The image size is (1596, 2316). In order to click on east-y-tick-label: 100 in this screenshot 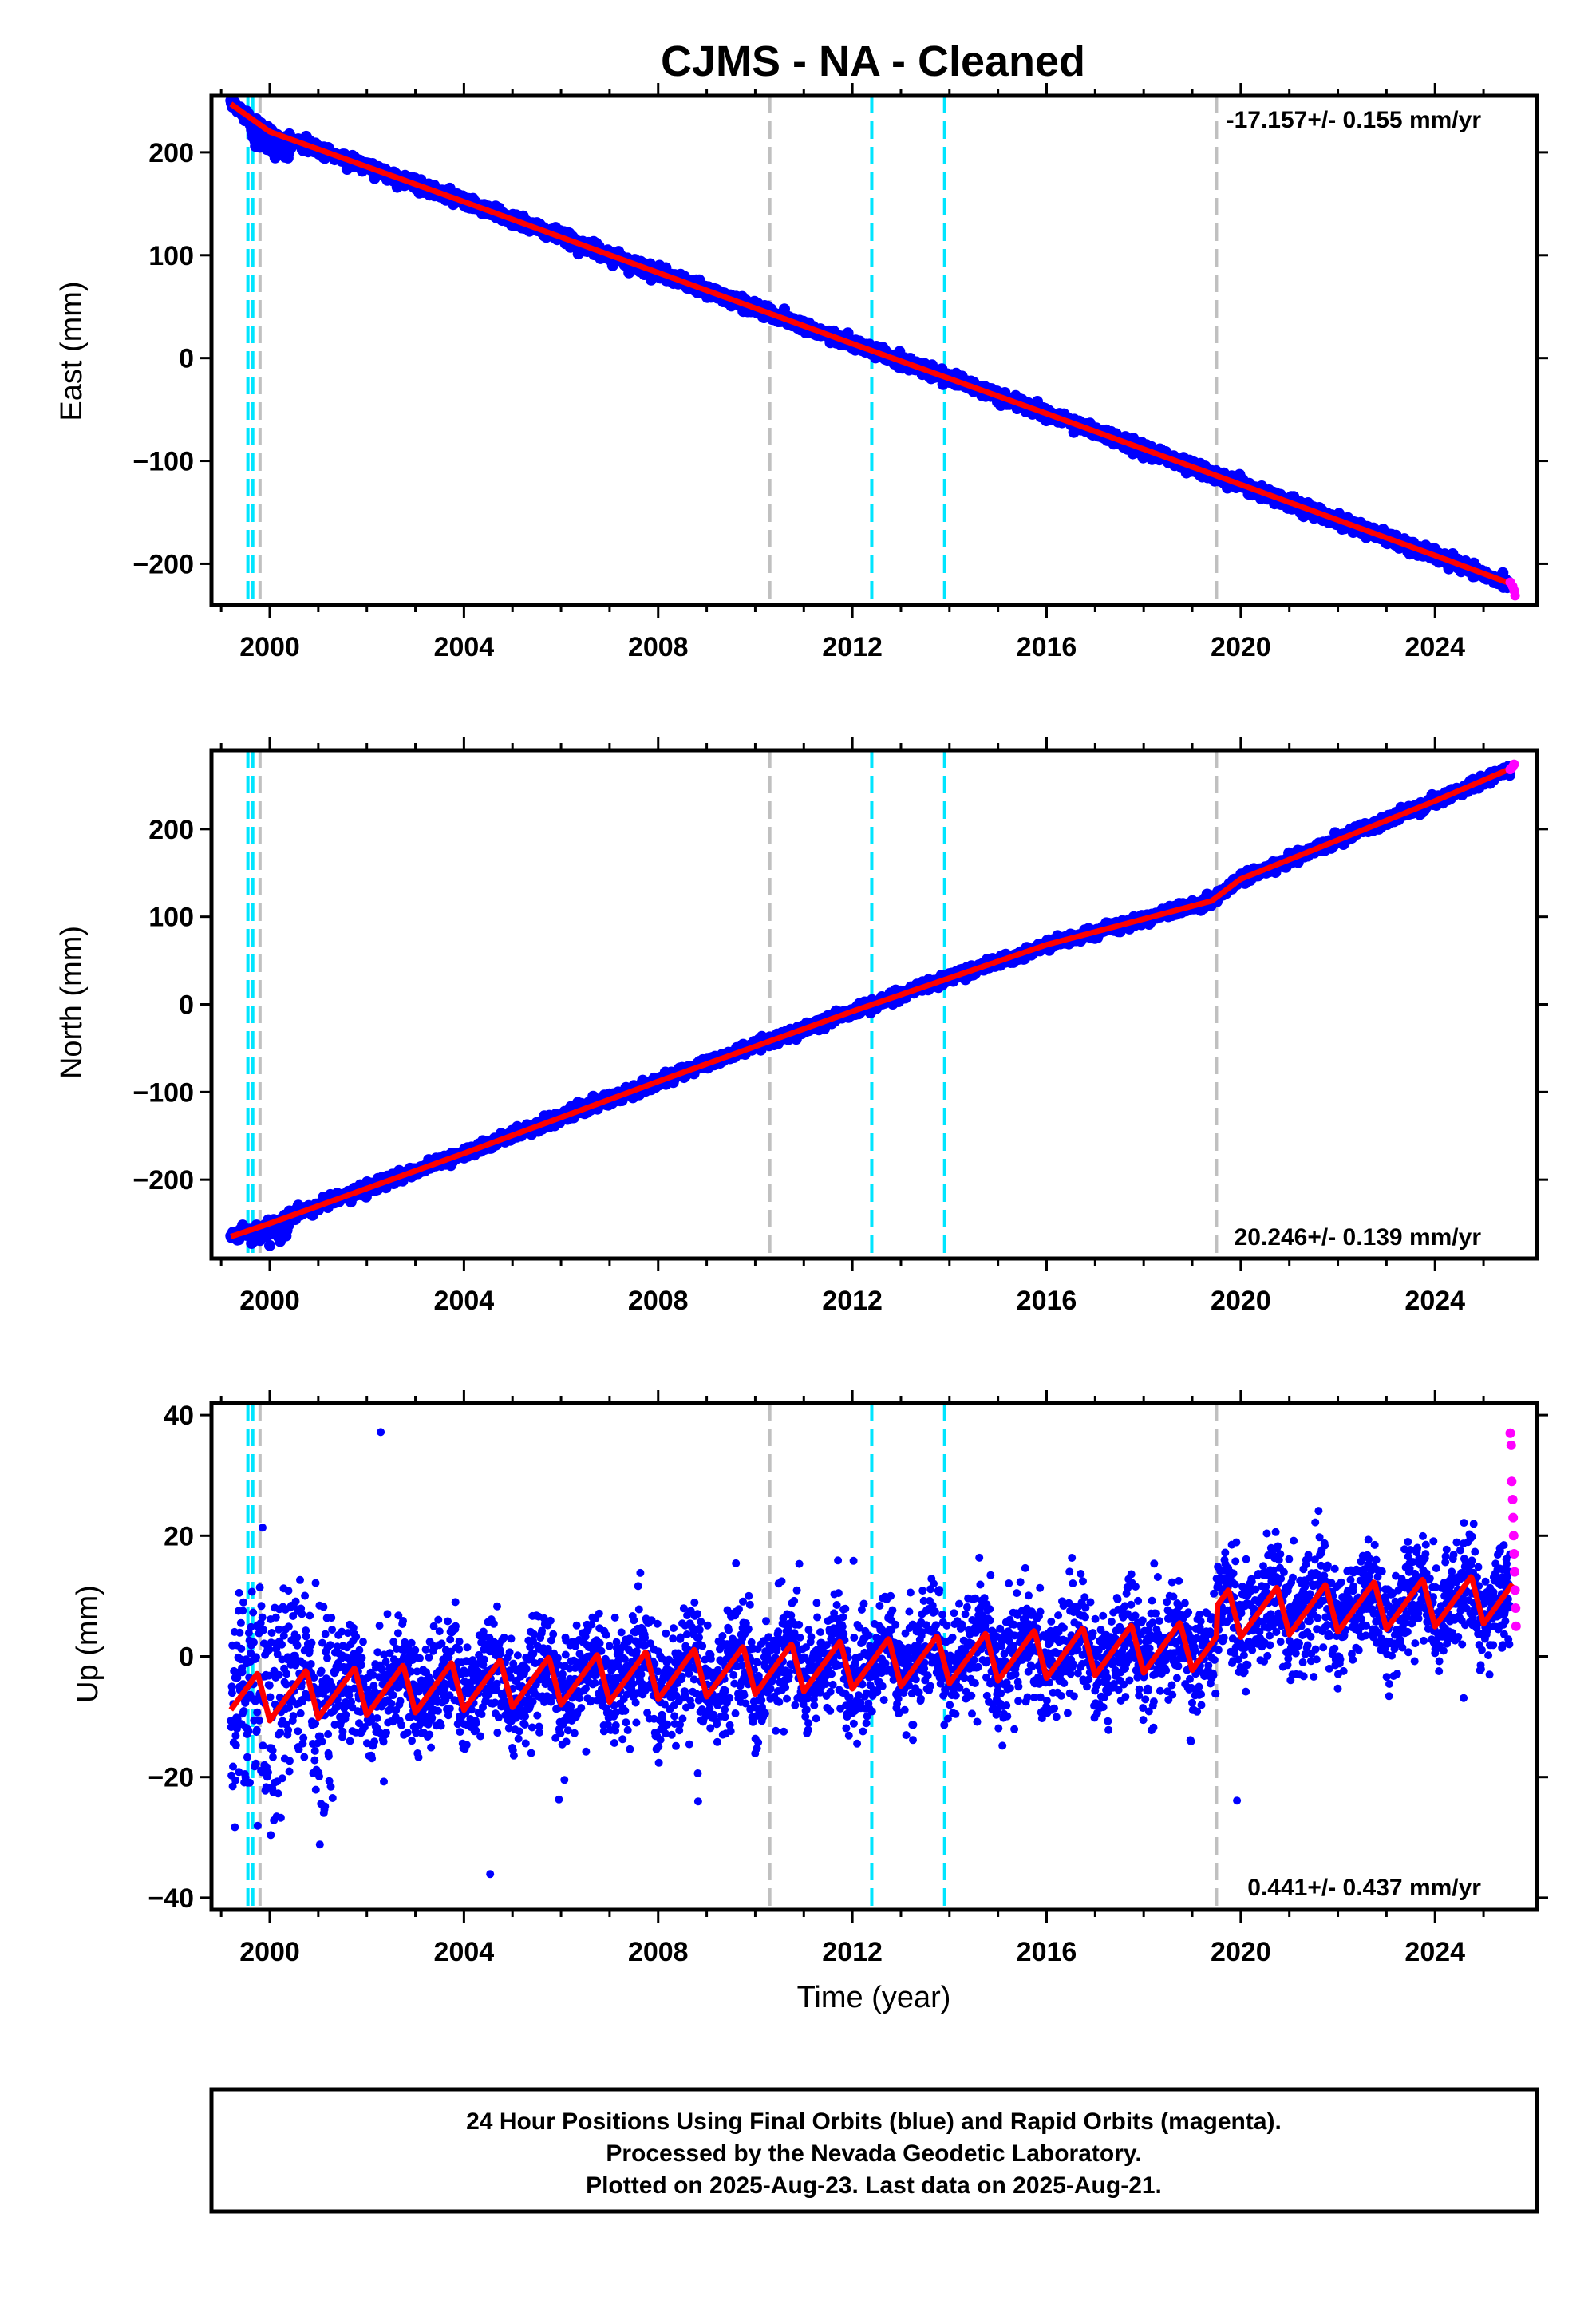, I will do `click(171, 256)`.